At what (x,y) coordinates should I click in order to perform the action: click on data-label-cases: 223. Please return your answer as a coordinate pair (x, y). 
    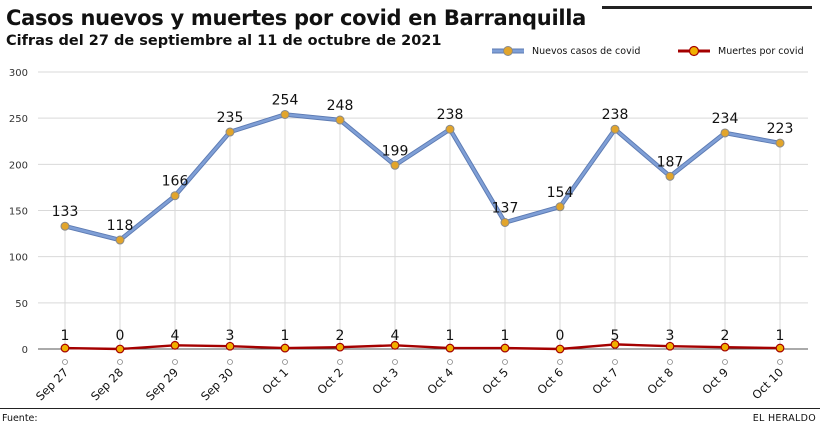
    Looking at the image, I should click on (780, 129).